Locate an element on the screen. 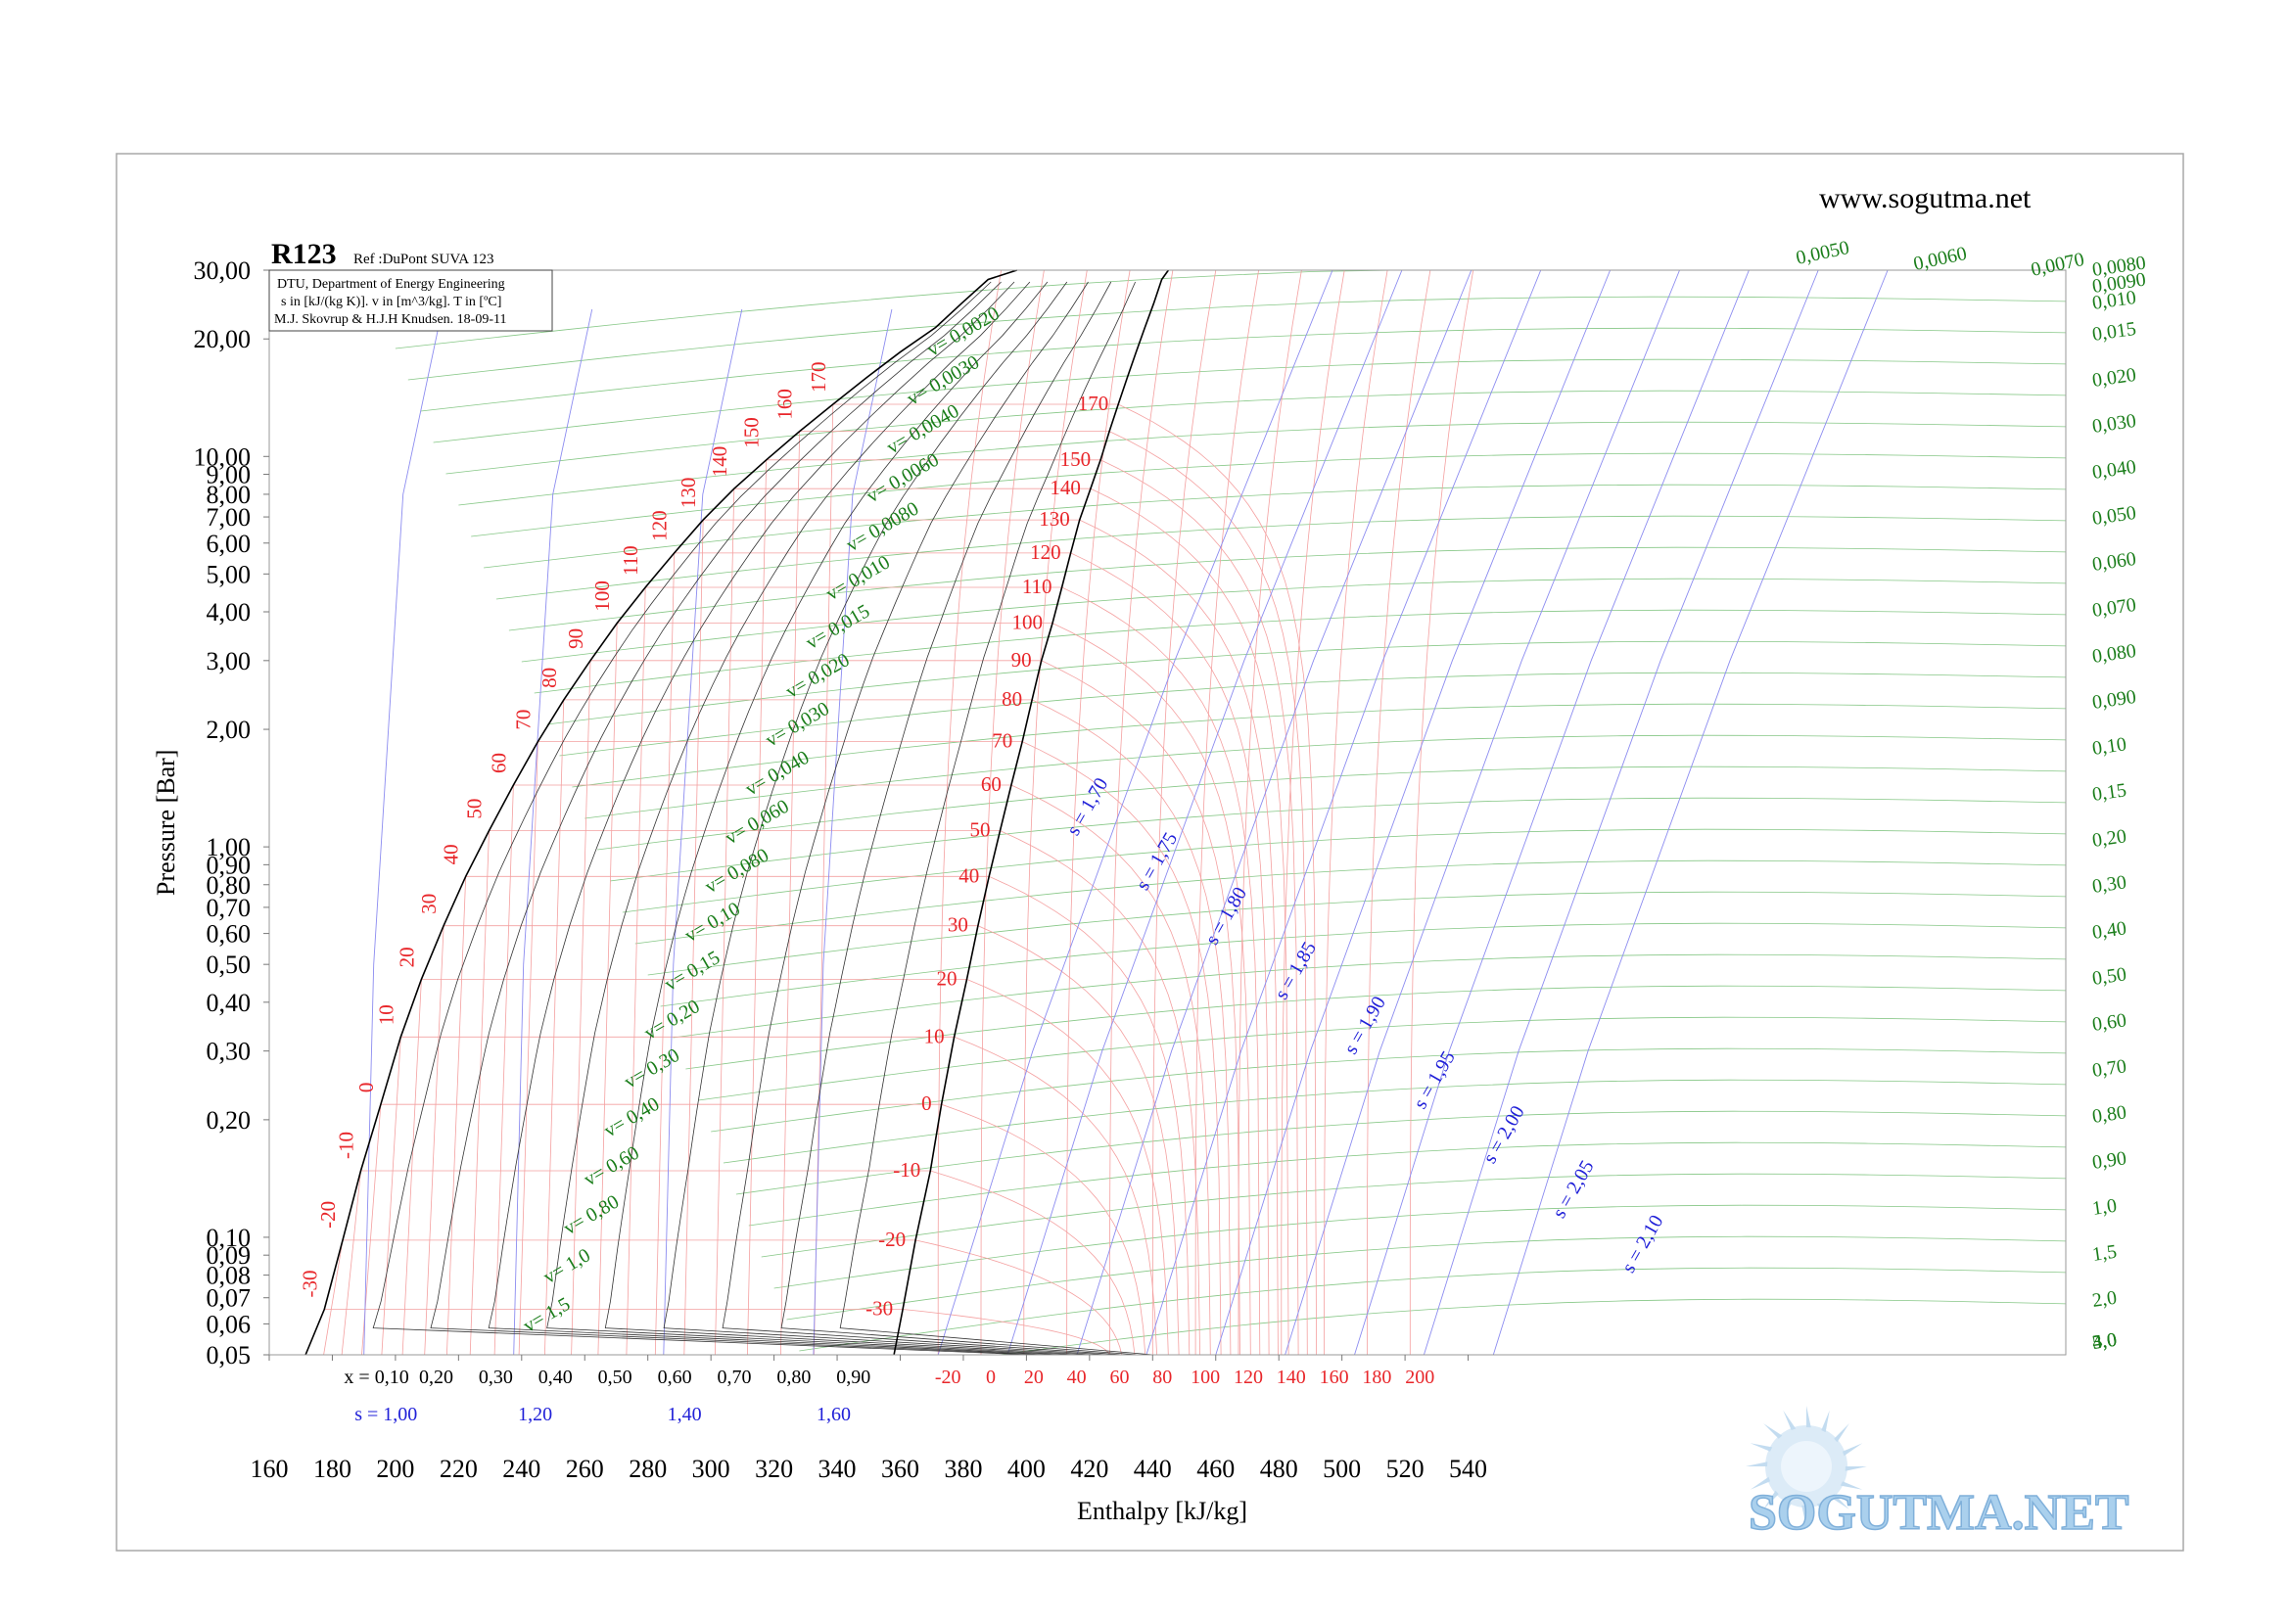  isotherm-label-vapor: 40 is located at coordinates (968, 875).